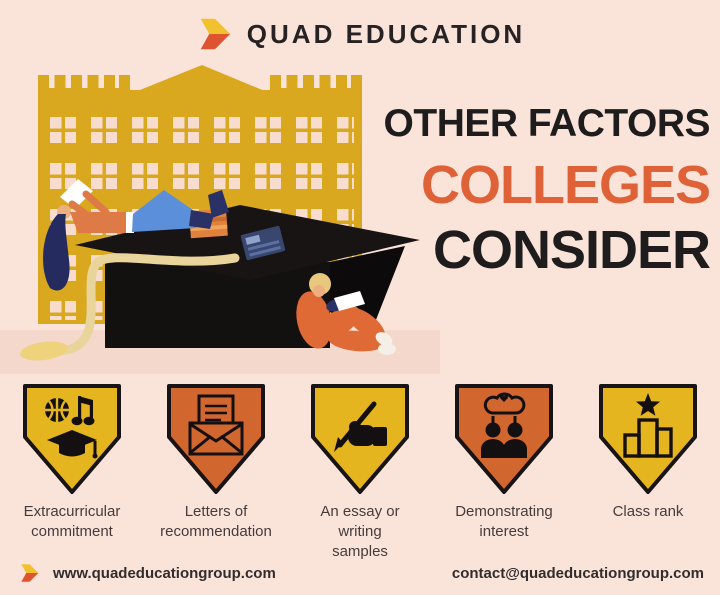 The image size is (720, 595). I want to click on factor-label: Extracurricular commitment, so click(72, 521).